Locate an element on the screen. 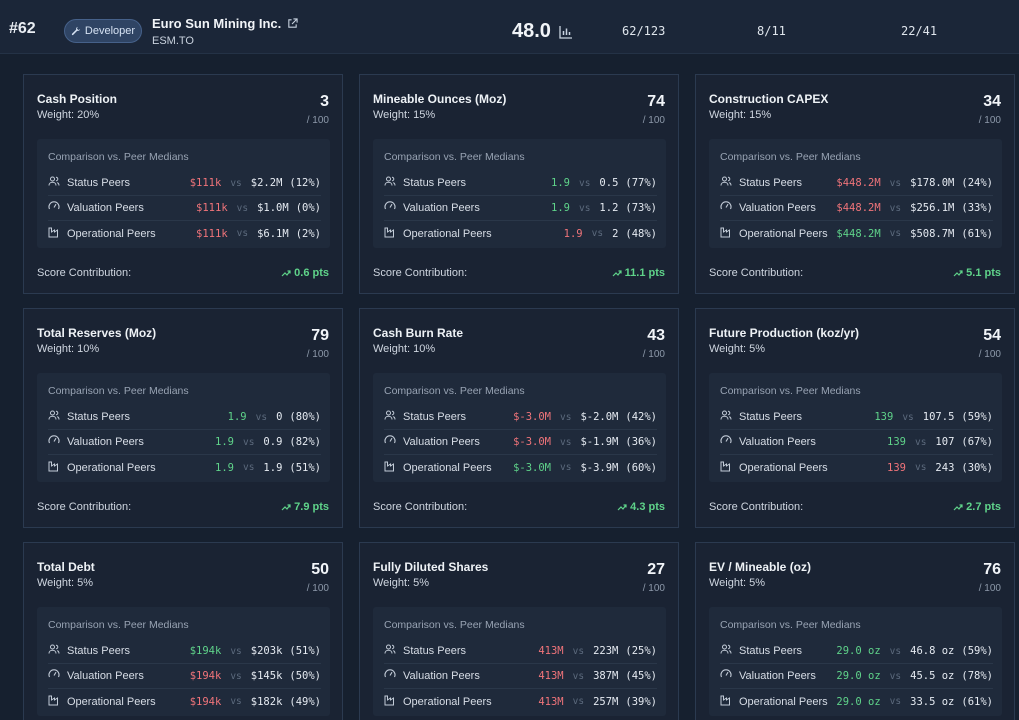  peer-row: Valuation Peers 139 vs 107 (67%) is located at coordinates (856, 442).